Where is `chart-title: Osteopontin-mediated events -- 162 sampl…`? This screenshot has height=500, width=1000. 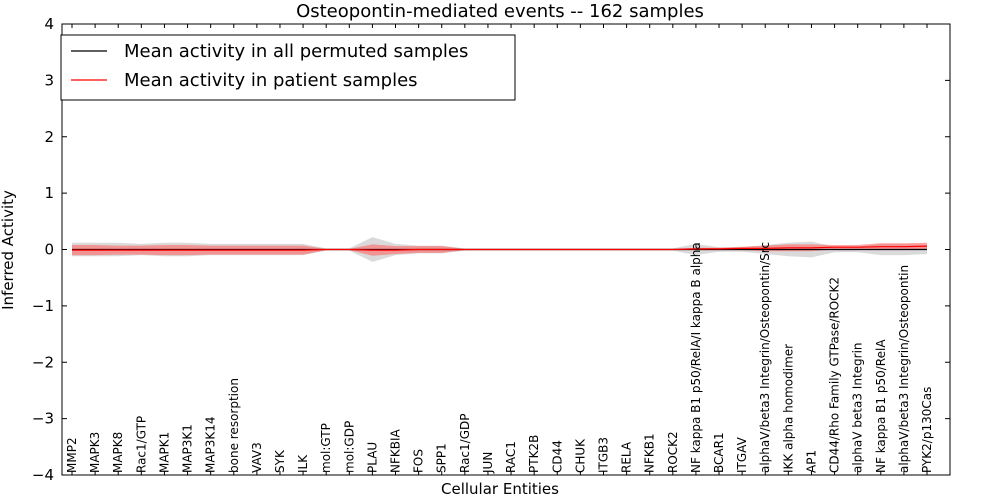
chart-title: Osteopontin-mediated events -- 162 sampl… is located at coordinates (500, 11).